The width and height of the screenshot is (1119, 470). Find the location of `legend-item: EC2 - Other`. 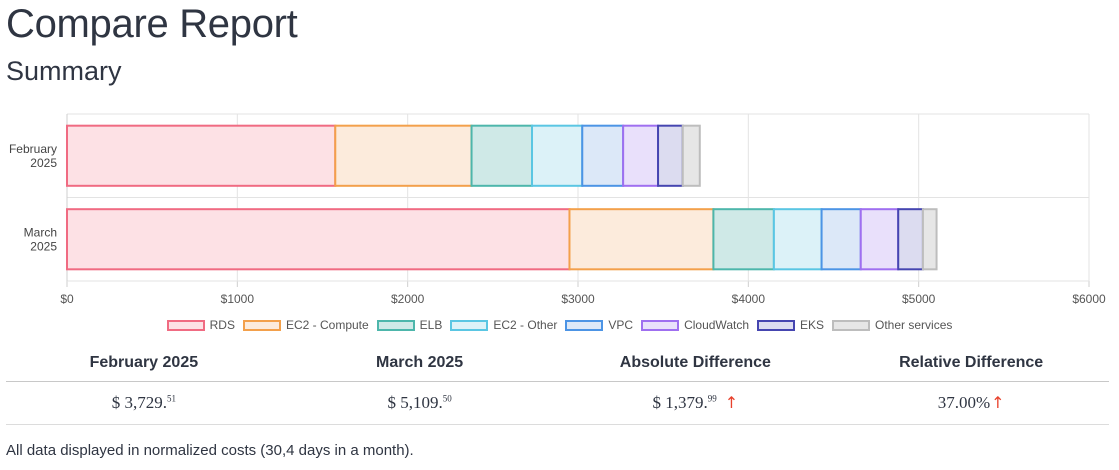

legend-item: EC2 - Other is located at coordinates (503, 325).